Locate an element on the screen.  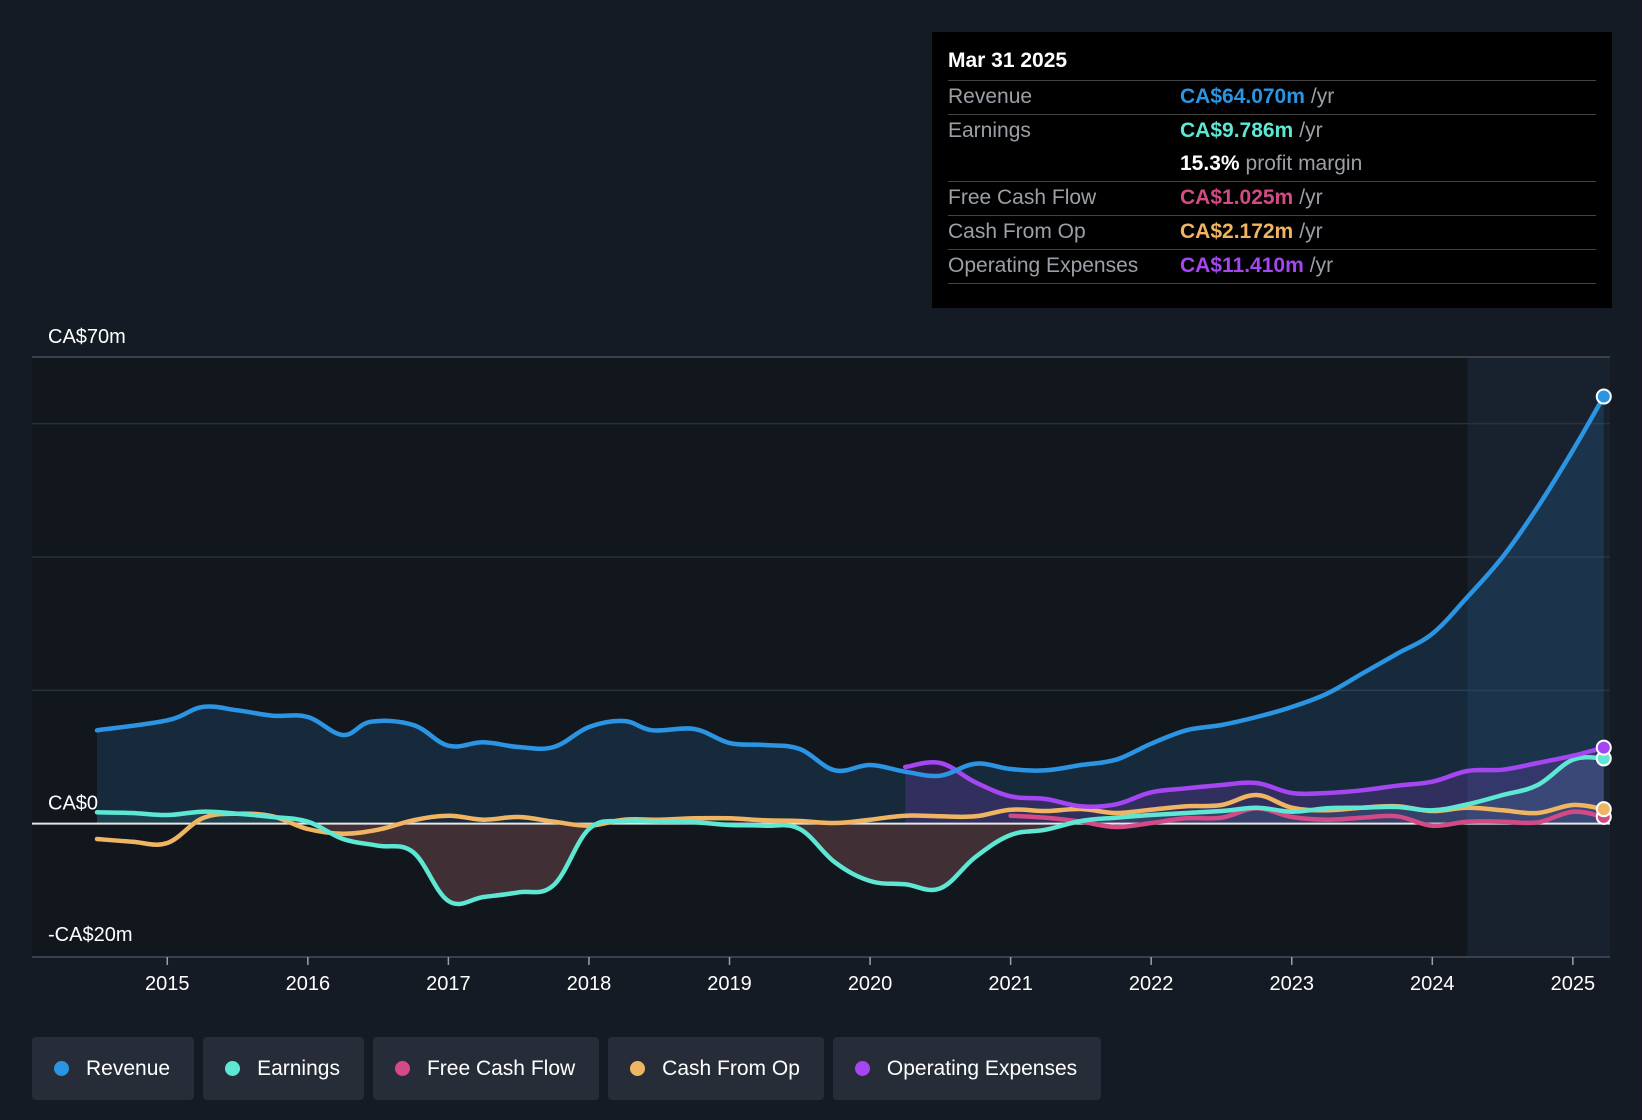
legend-item-revenue: Revenue is located at coordinates (113, 1068).